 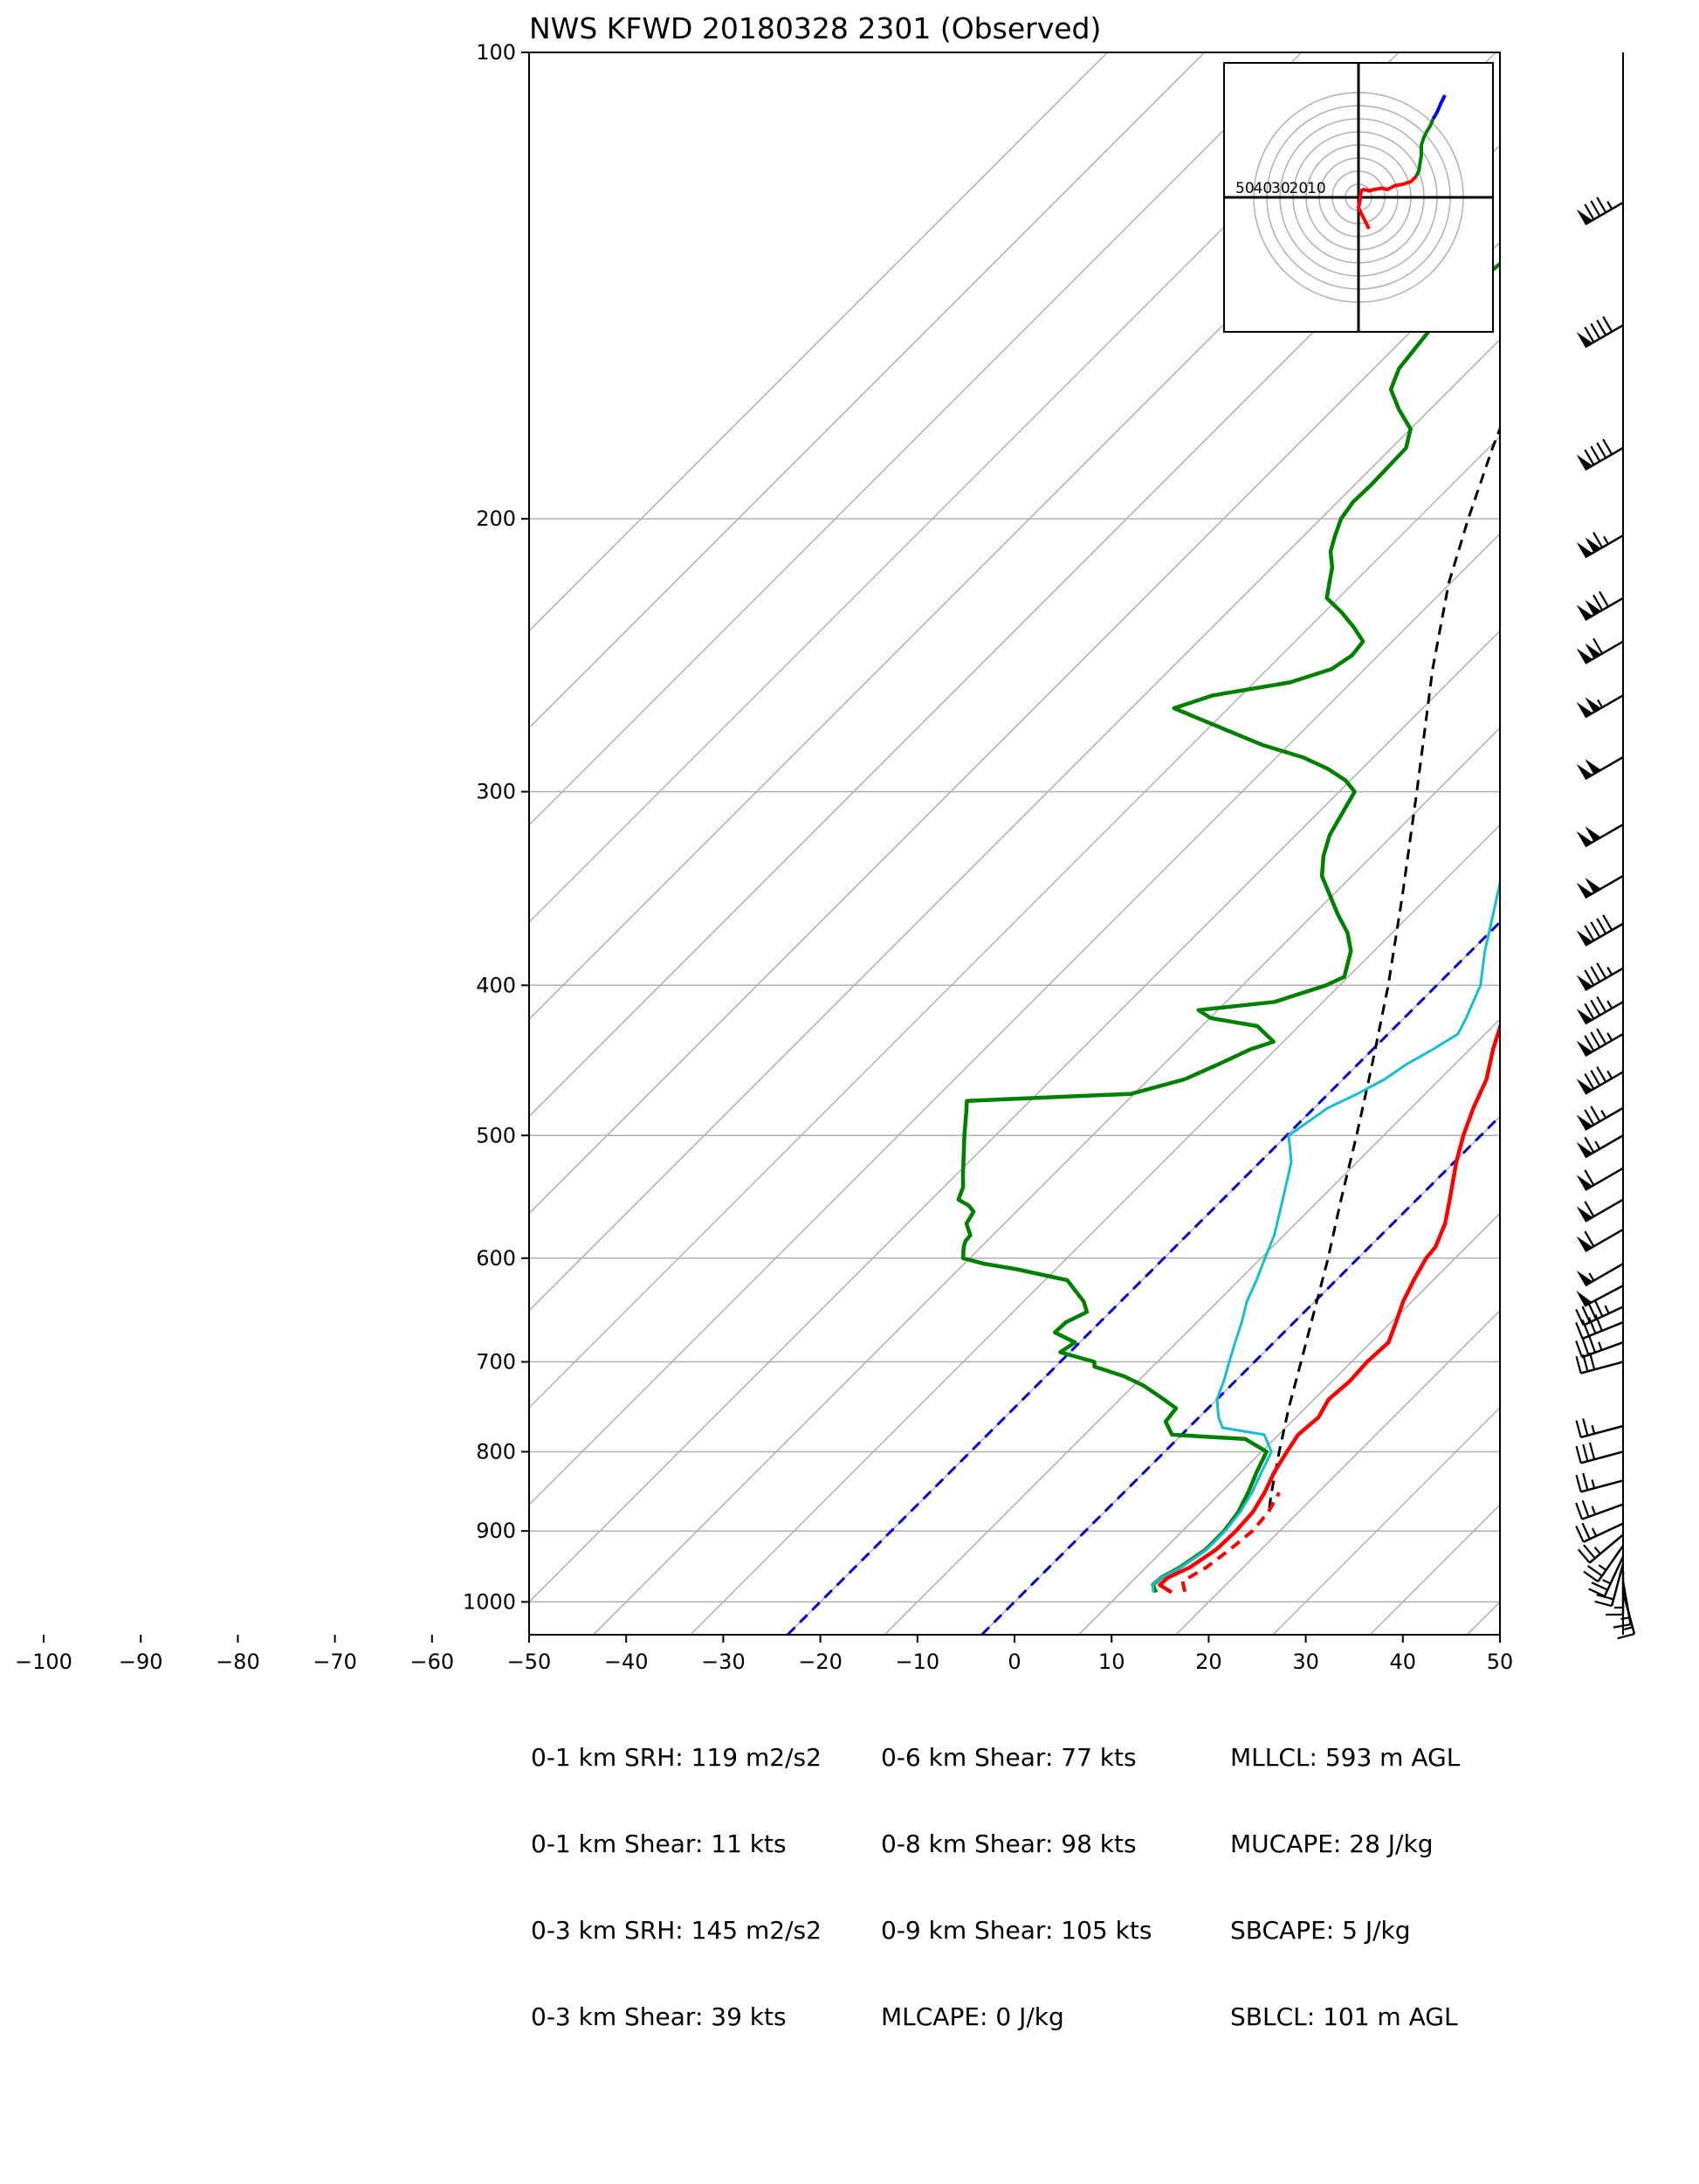 I want to click on pressure-tick-label: 600, so click(x=496, y=1258).